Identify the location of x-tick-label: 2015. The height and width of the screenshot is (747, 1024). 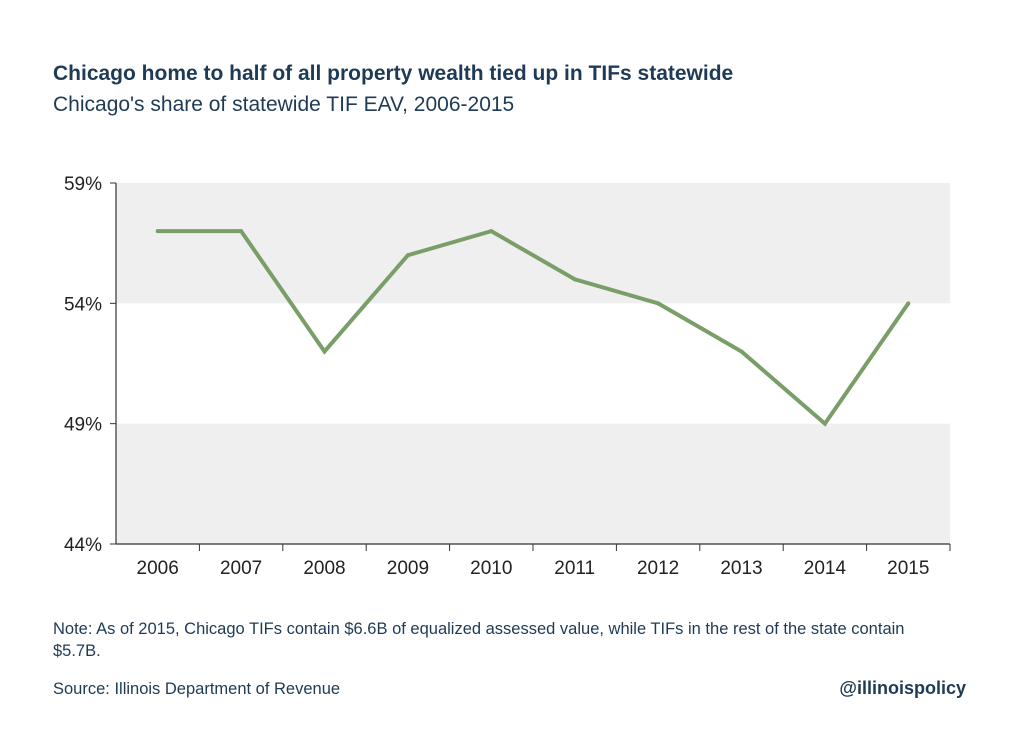
(908, 568).